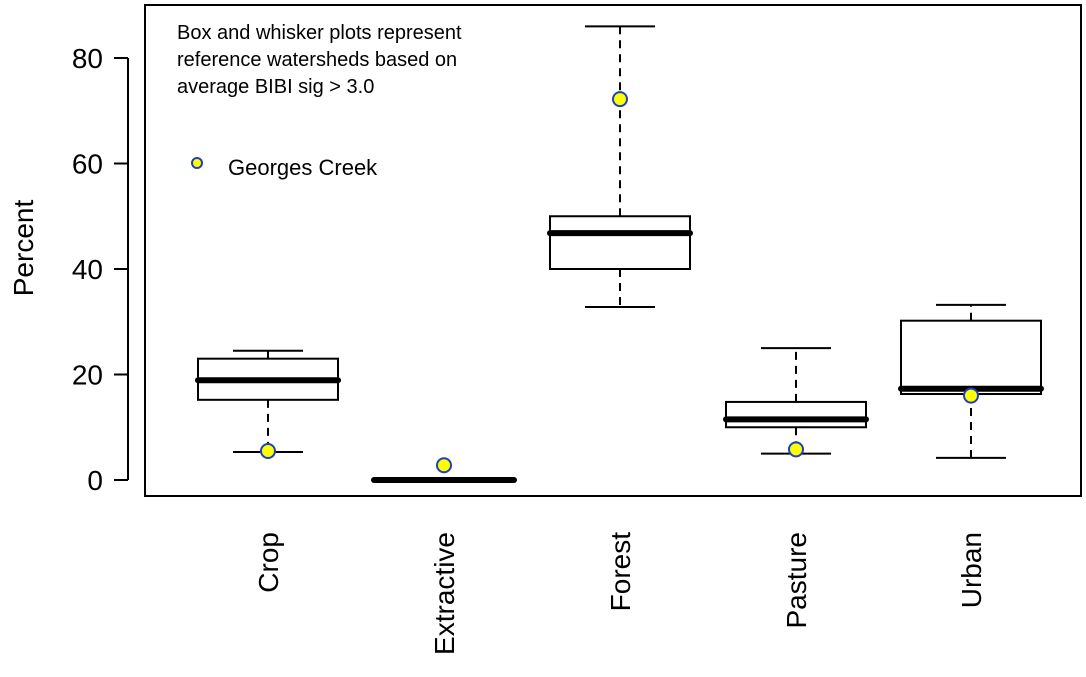 The width and height of the screenshot is (1086, 677). What do you see at coordinates (197, 163) in the screenshot?
I see `legend-marker` at bounding box center [197, 163].